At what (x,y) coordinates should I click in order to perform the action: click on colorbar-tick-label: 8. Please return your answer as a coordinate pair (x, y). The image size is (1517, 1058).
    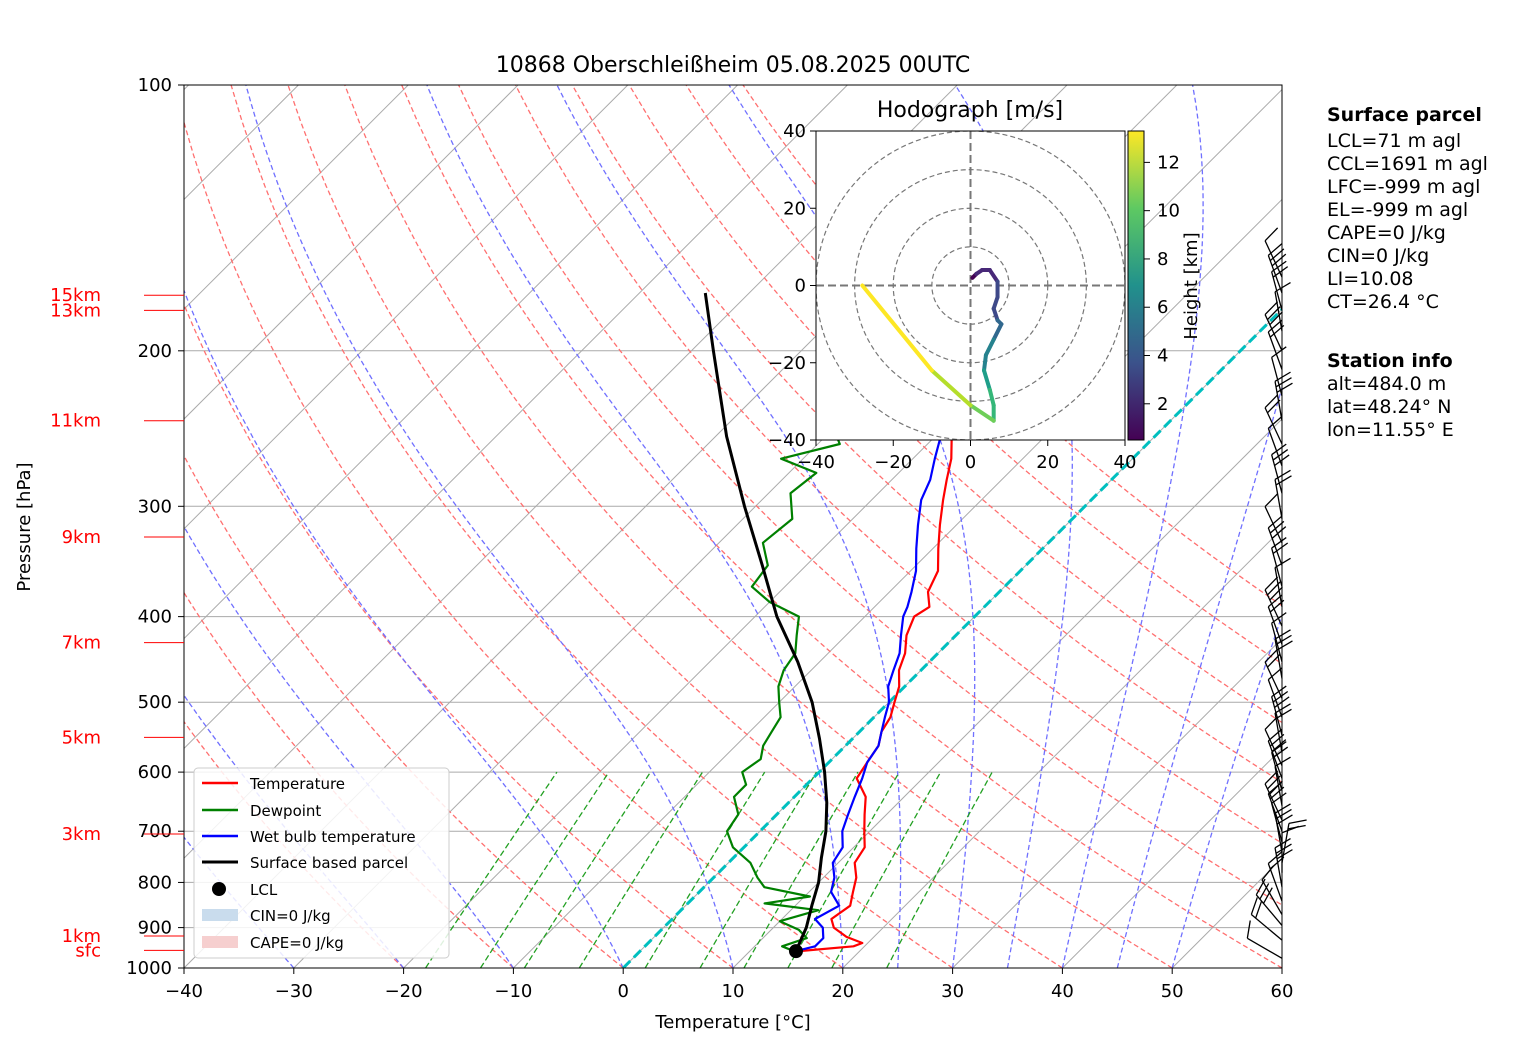
    Looking at the image, I should click on (1162, 259).